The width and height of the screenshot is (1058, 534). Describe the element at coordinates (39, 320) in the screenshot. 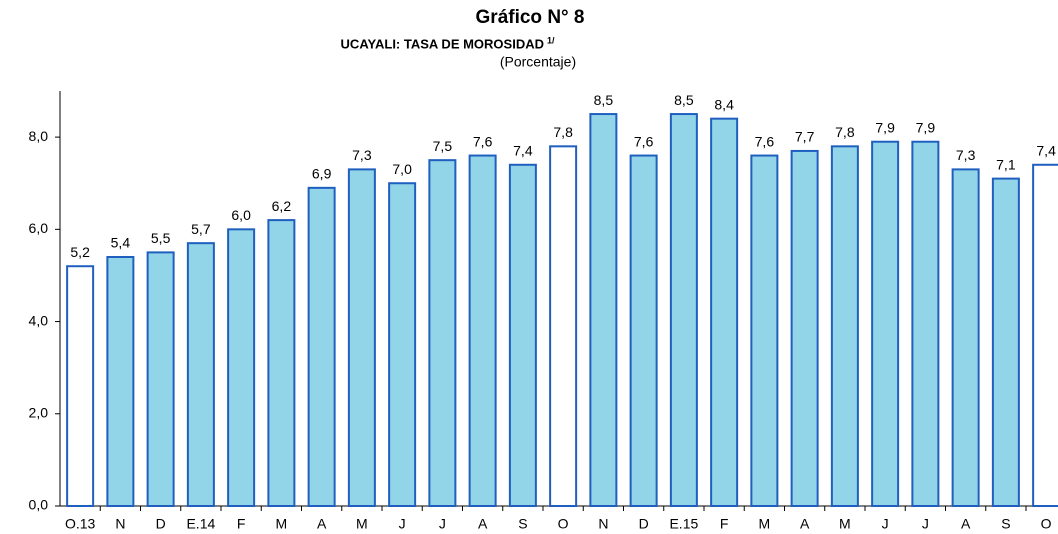

I see `y-tick-label: 4,0` at that location.